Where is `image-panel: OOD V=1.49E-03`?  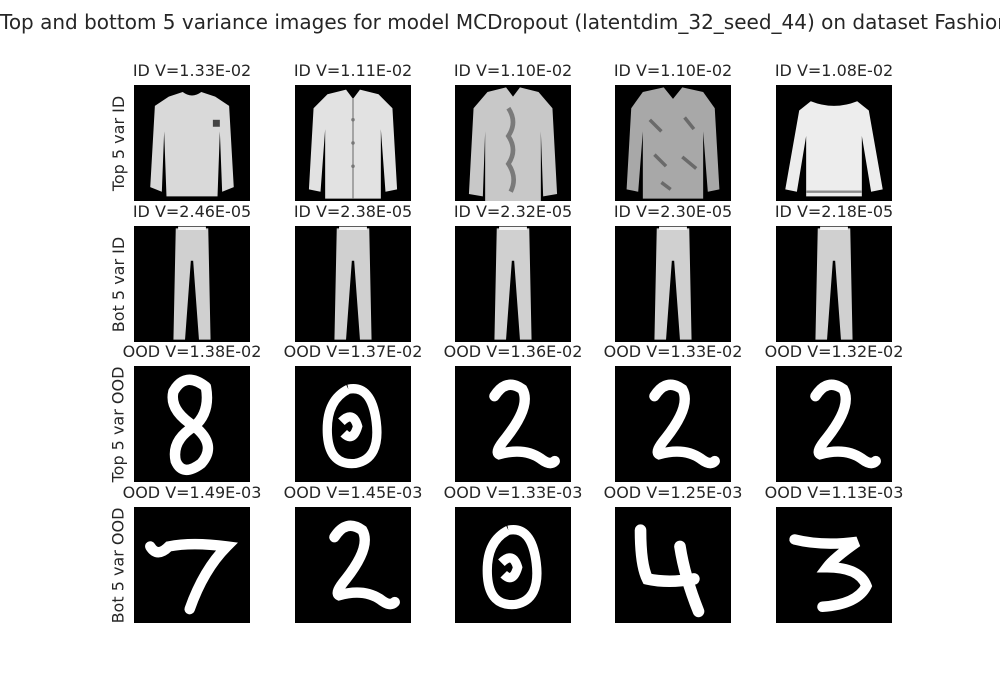 image-panel: OOD V=1.49E-03 is located at coordinates (192, 565).